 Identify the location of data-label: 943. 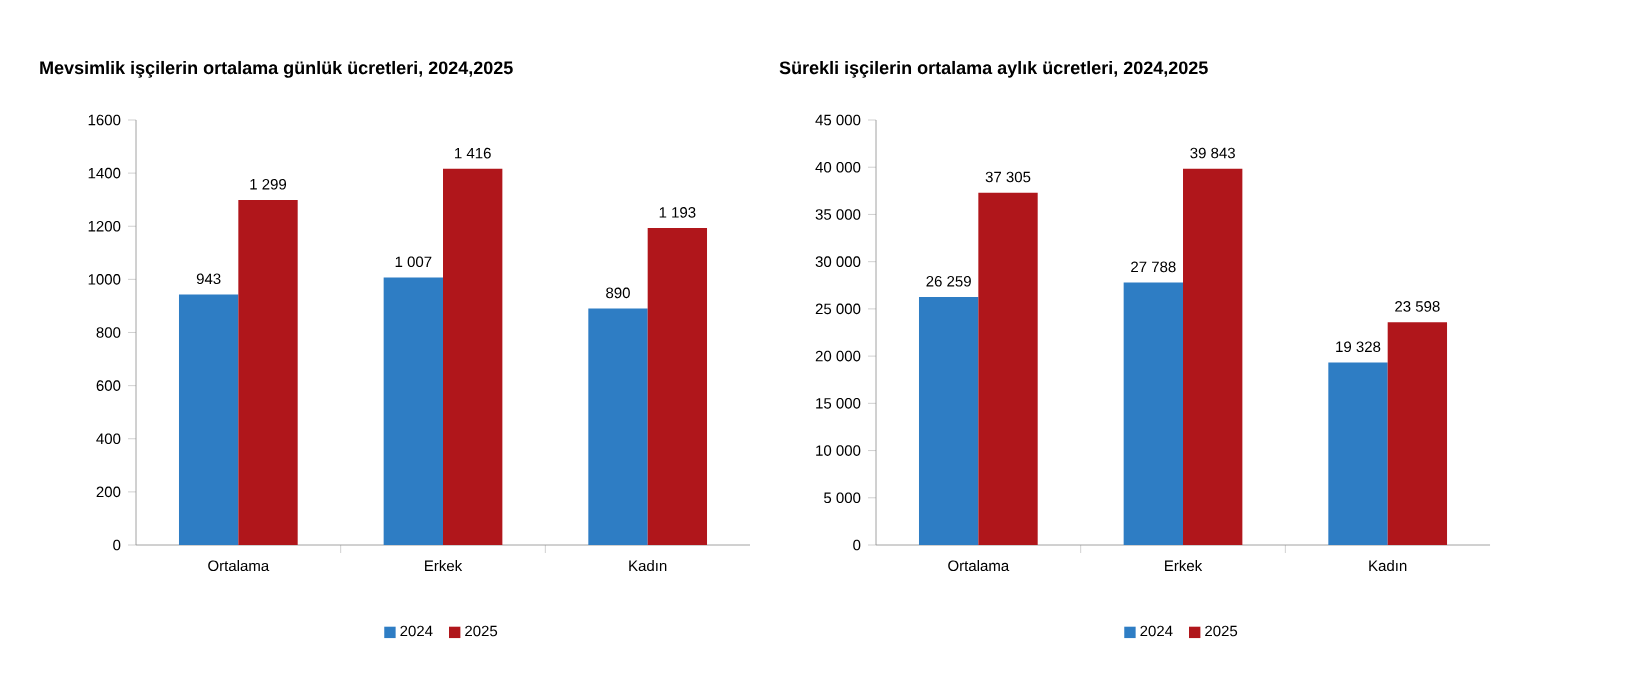
(208, 279).